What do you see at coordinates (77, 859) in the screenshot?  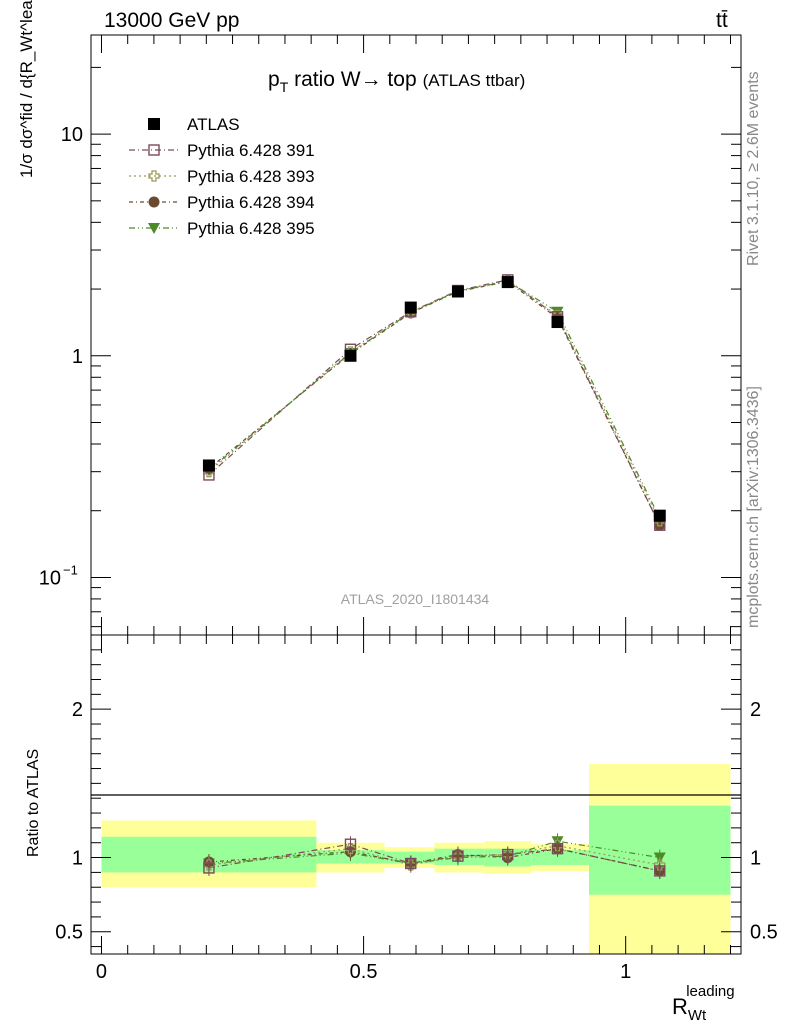 I see `ratio-y-tick-label: 1` at bounding box center [77, 859].